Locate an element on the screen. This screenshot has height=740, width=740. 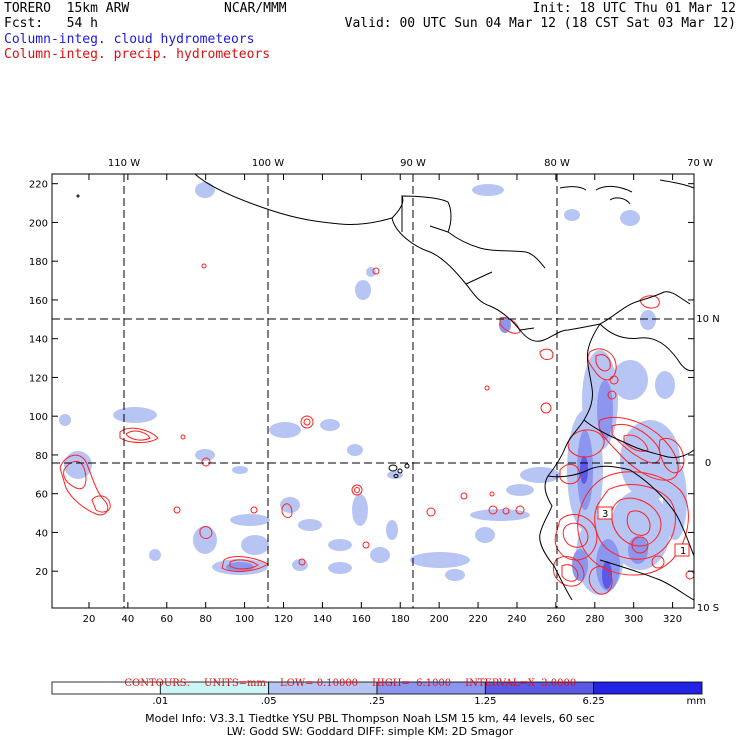
x-tick-label: 320 is located at coordinates (672, 619).